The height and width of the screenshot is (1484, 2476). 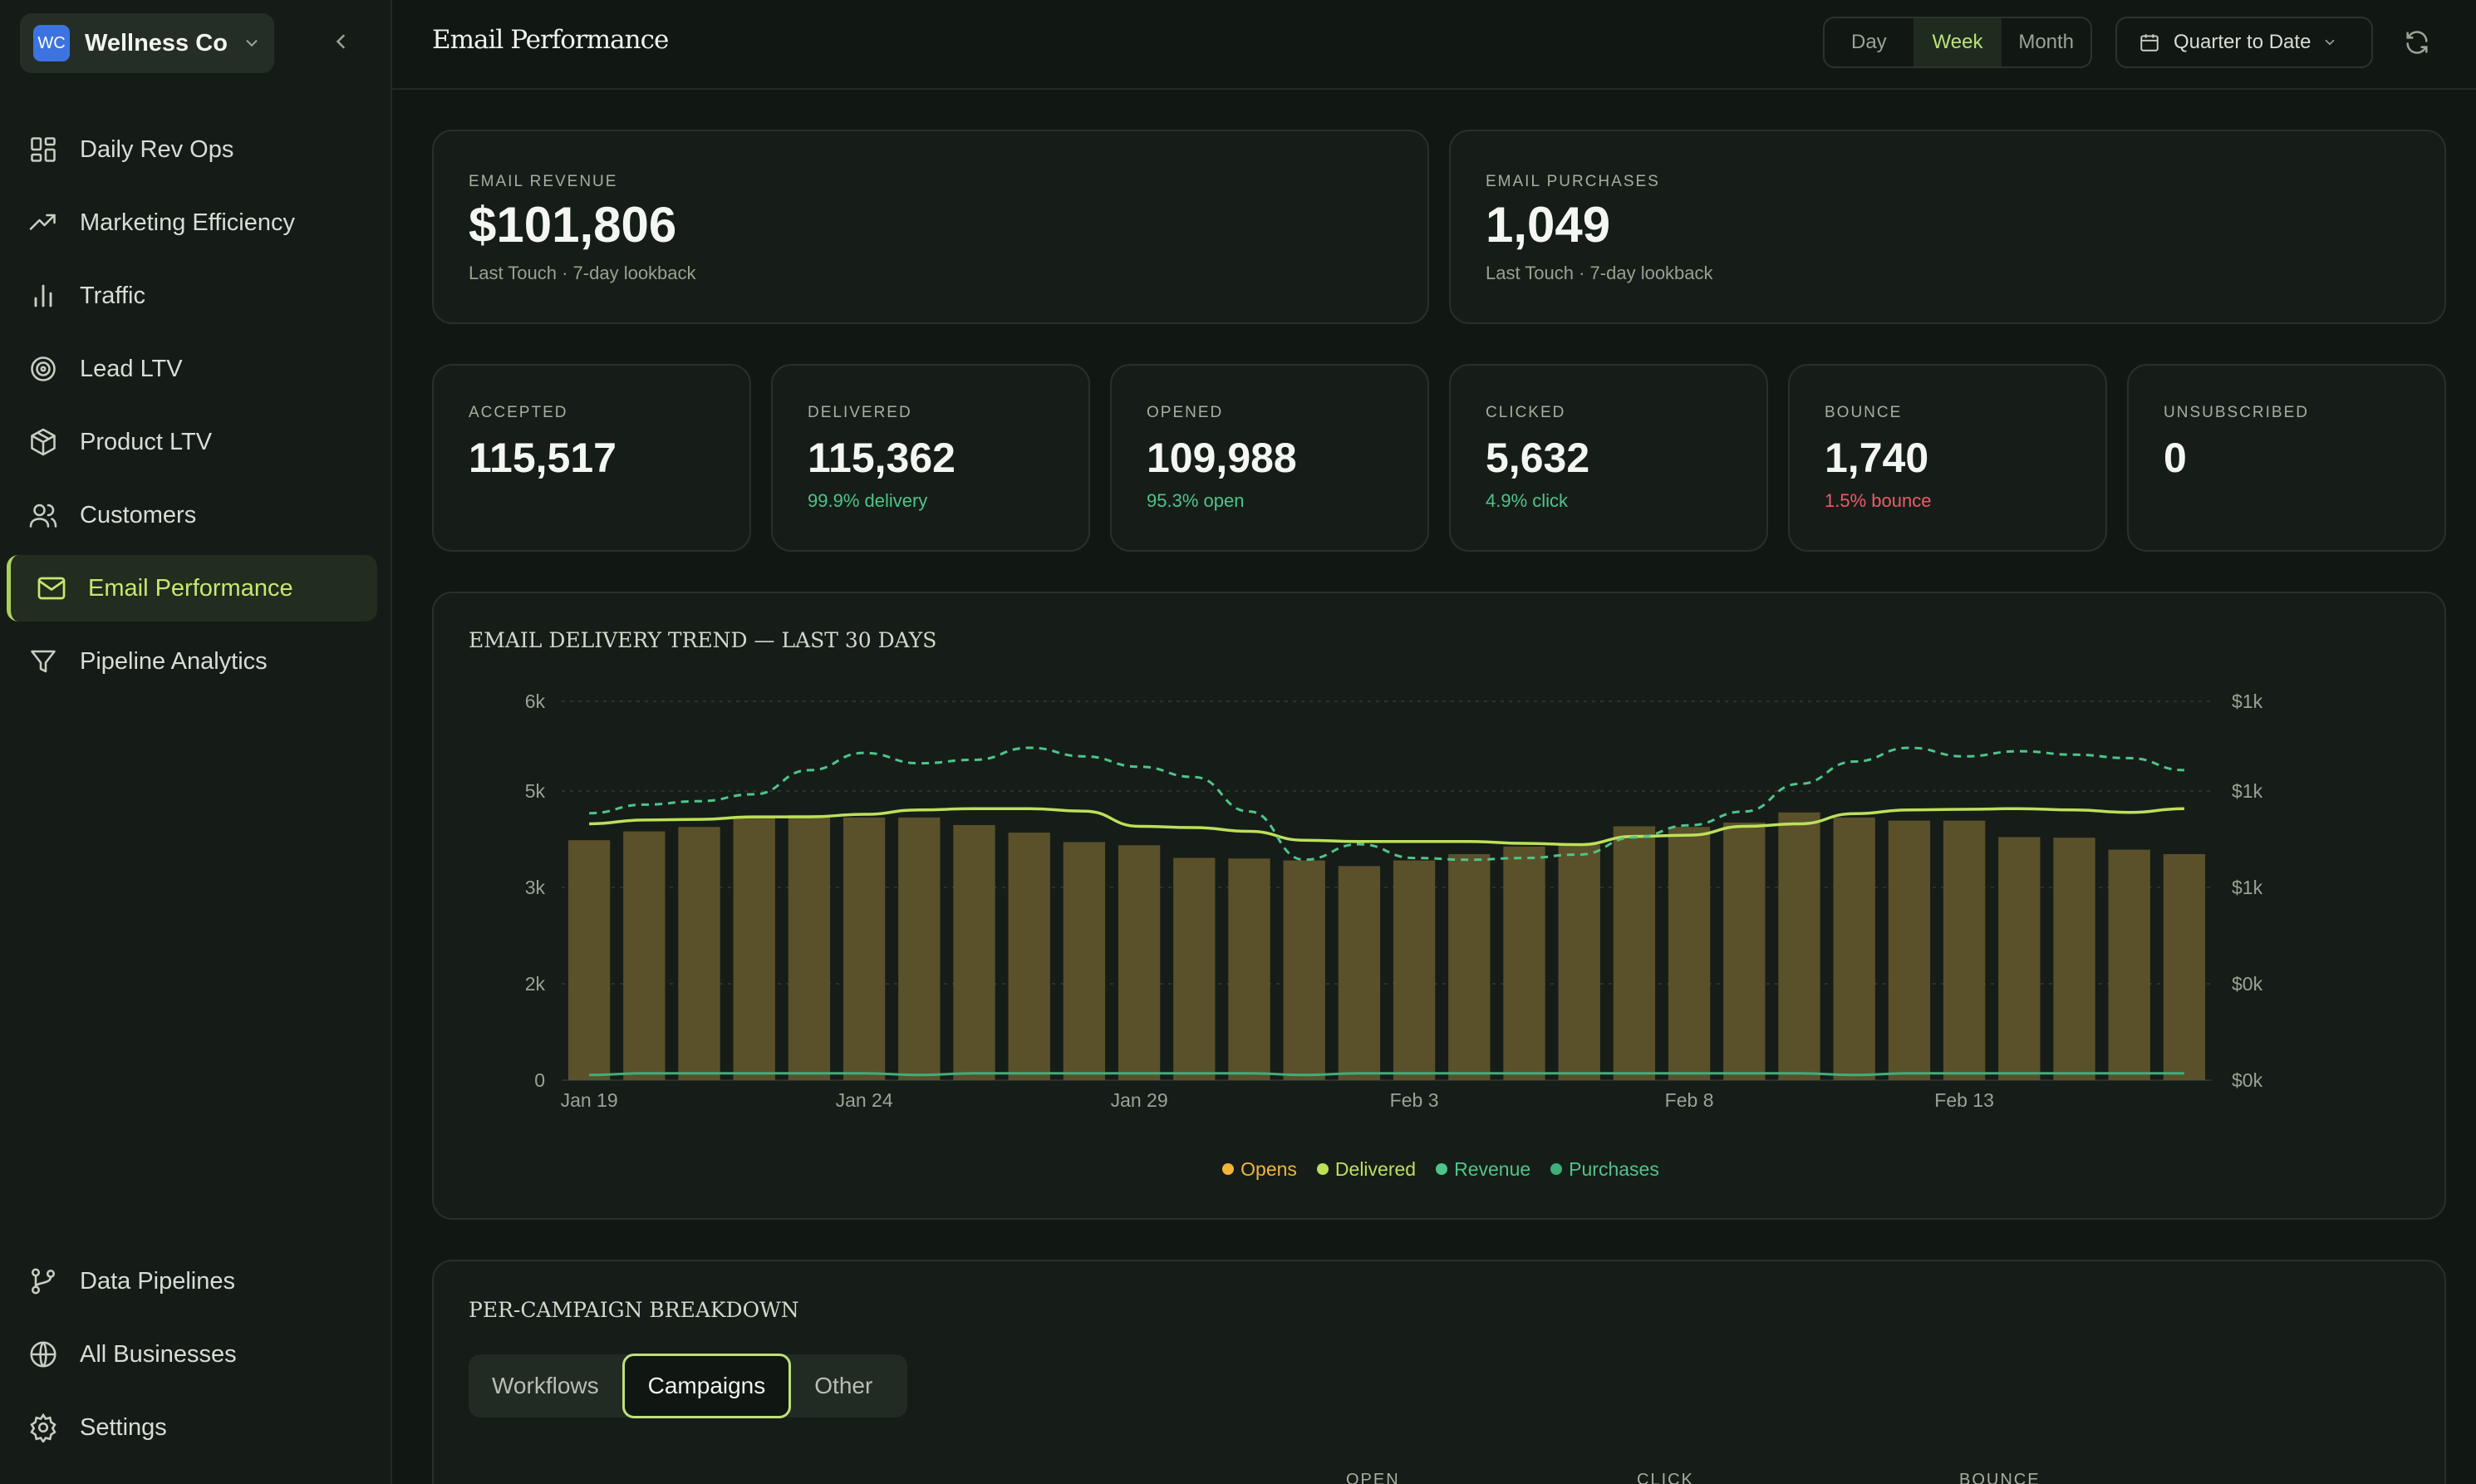 What do you see at coordinates (43, 1281) in the screenshot?
I see `git-branch-icon` at bounding box center [43, 1281].